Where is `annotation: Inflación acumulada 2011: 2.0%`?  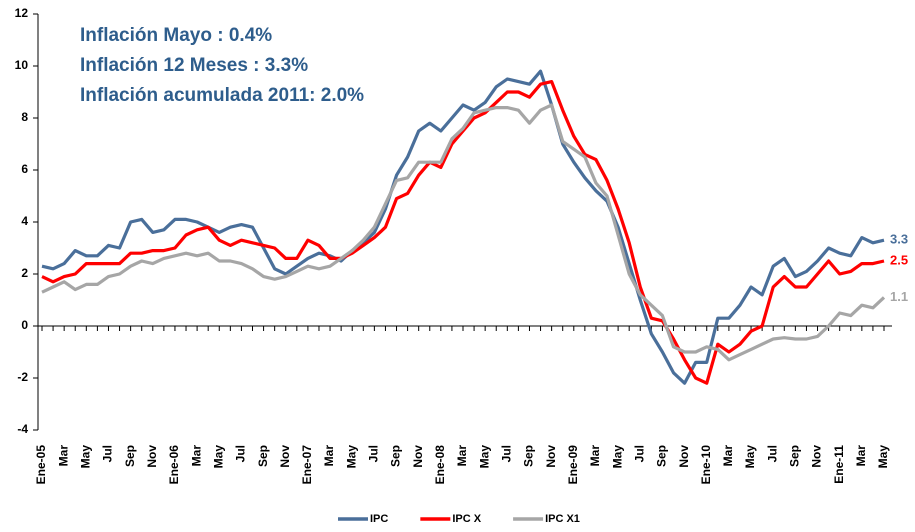 annotation: Inflación acumulada 2011: 2.0% is located at coordinates (222, 95).